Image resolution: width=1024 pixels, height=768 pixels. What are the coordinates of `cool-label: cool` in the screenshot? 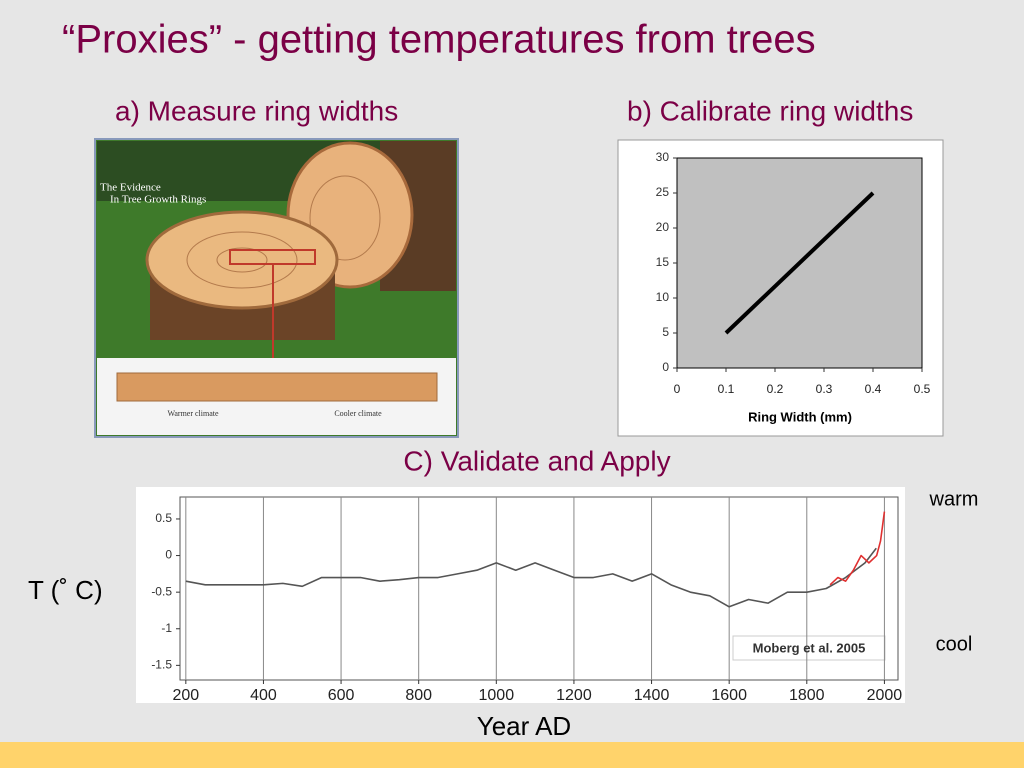 It's located at (954, 644).